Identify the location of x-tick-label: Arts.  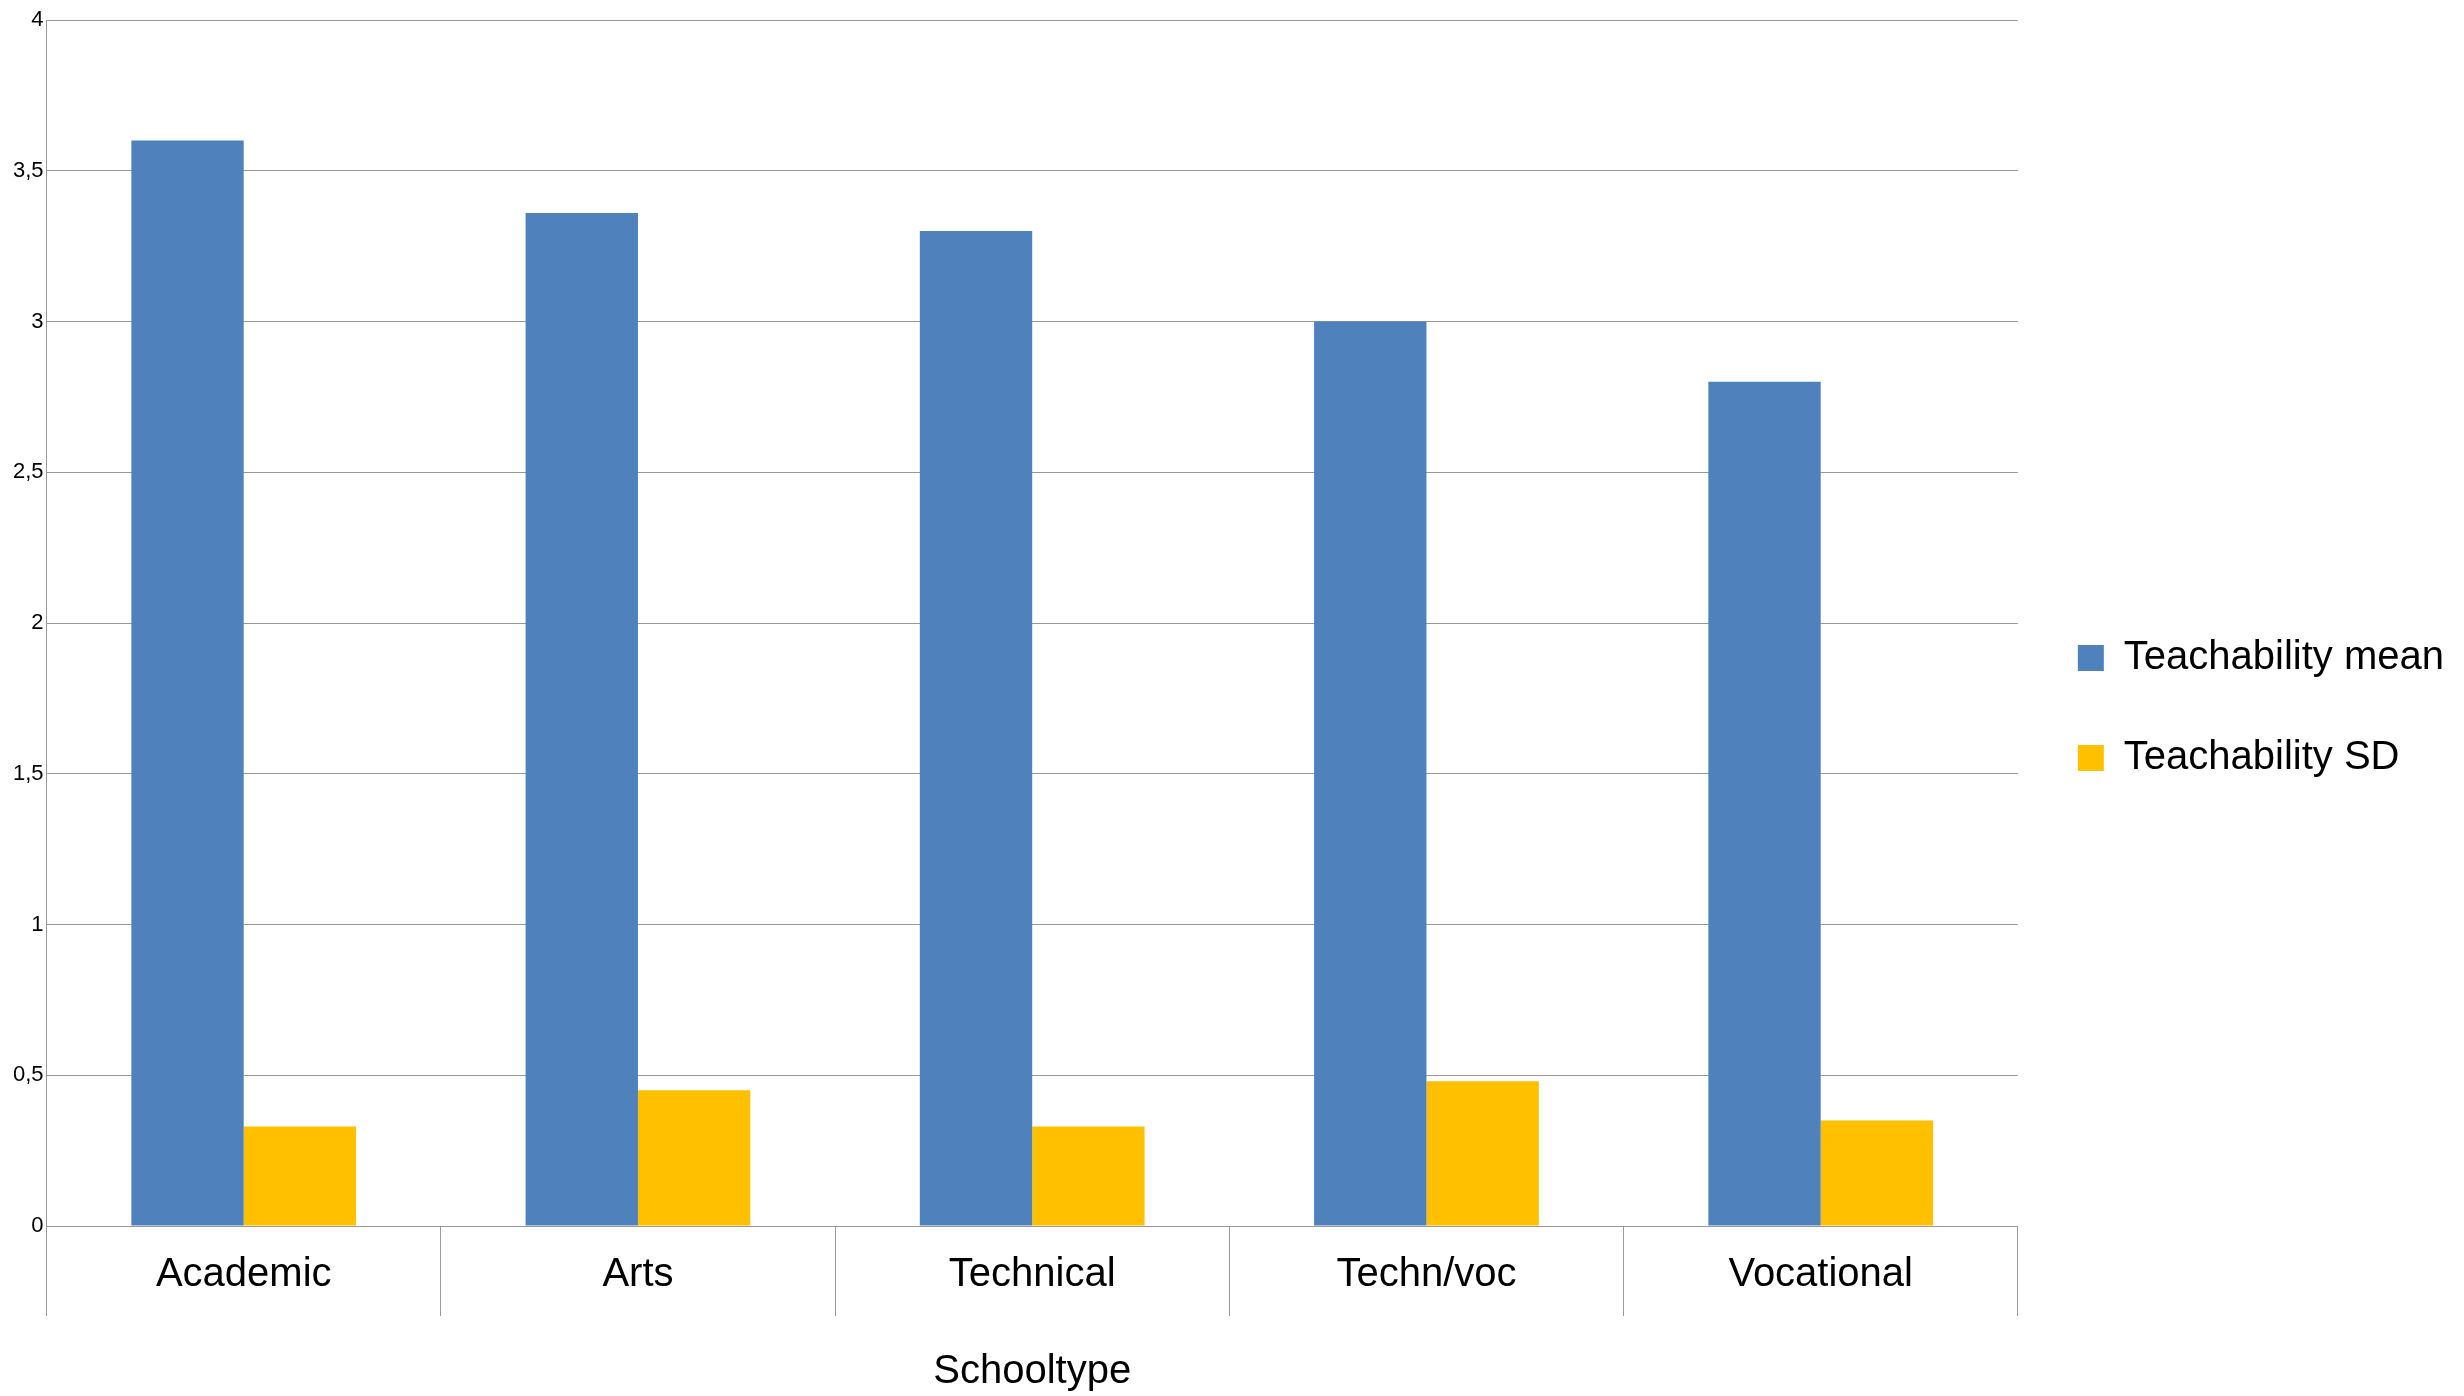
(638, 1272).